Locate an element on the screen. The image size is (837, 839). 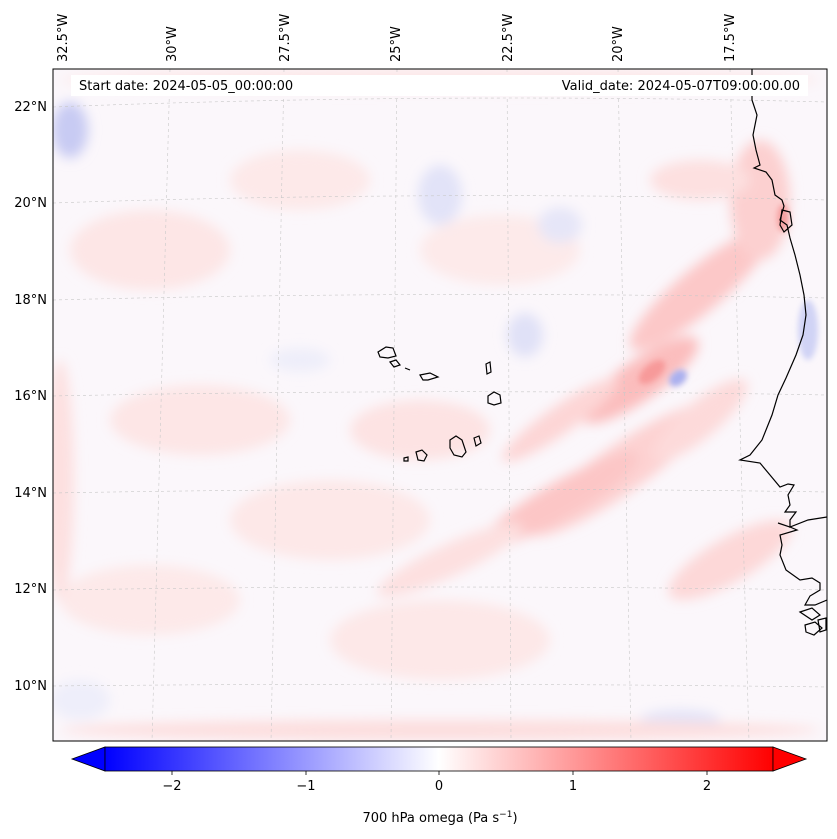
lat-tick: 18°N is located at coordinates (30, 300).